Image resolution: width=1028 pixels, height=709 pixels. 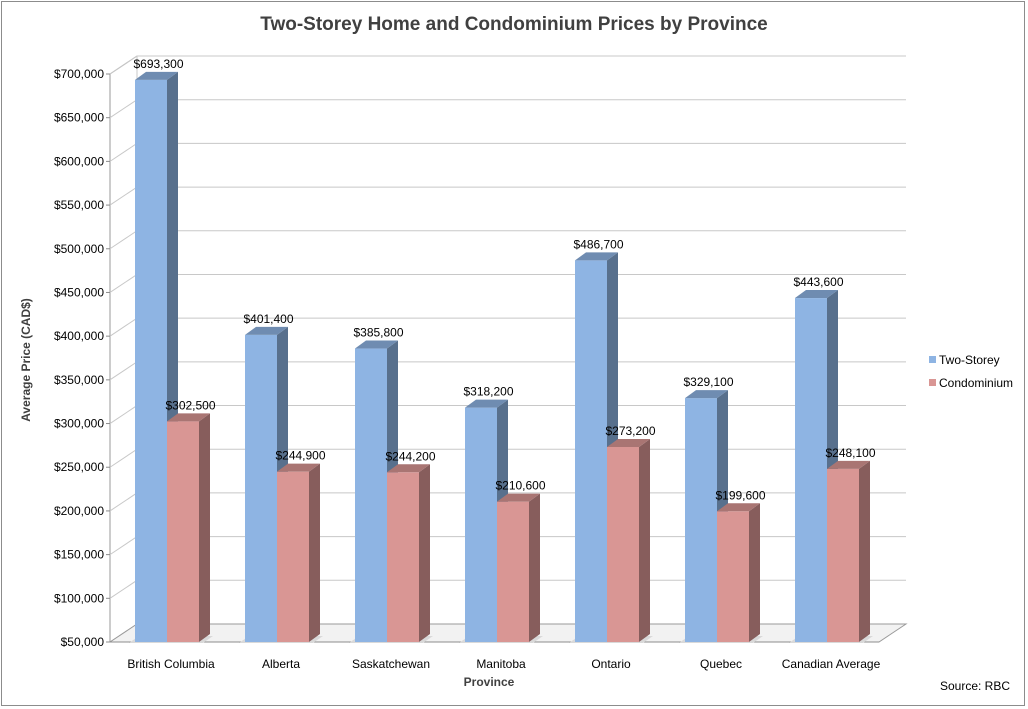 What do you see at coordinates (932, 359) in the screenshot?
I see `legend-swatch-two-storey` at bounding box center [932, 359].